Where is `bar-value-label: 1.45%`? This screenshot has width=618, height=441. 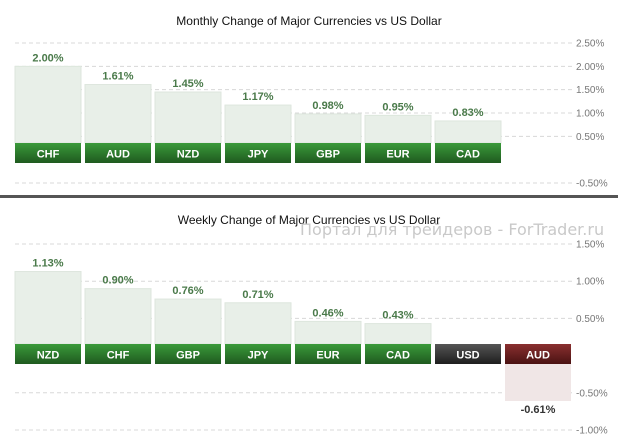 bar-value-label: 1.45% is located at coordinates (187, 84).